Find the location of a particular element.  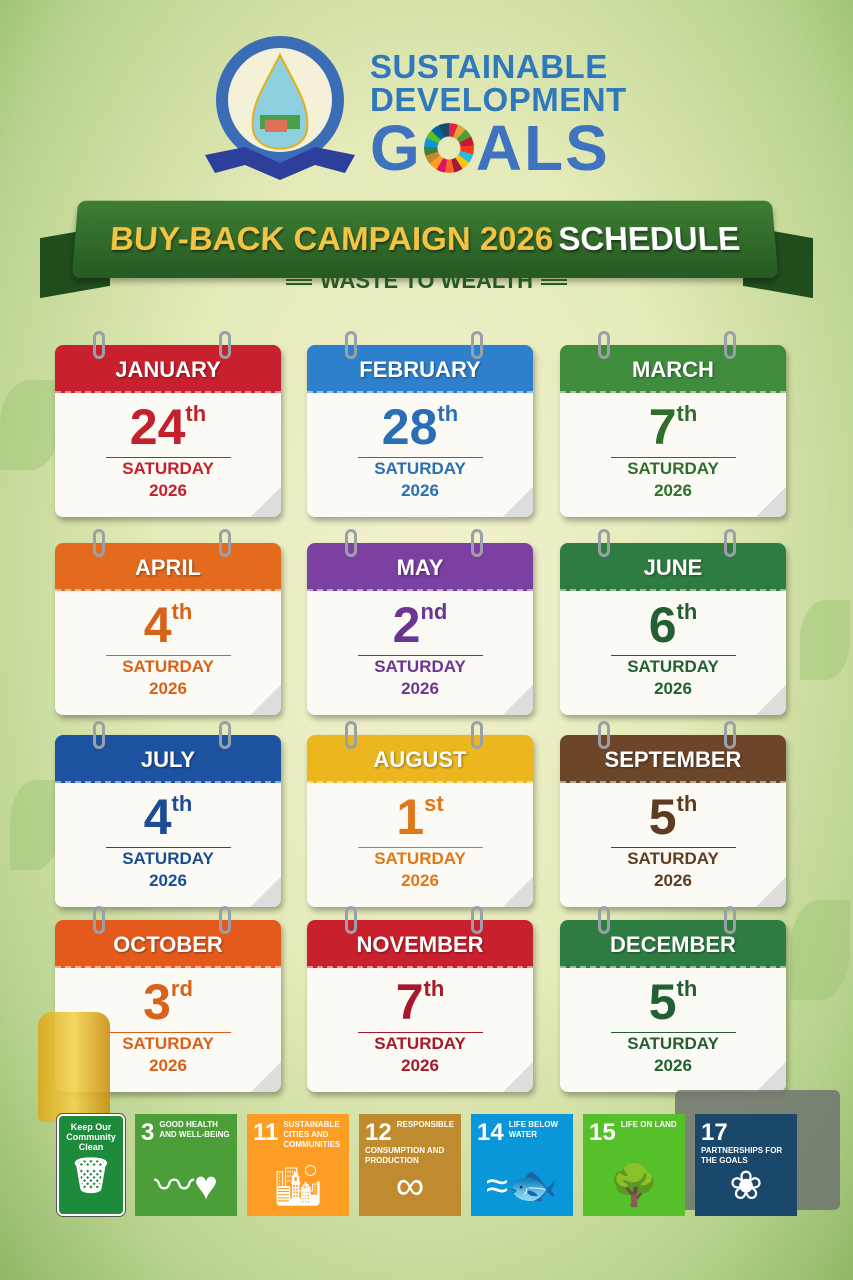

goal-number: 17 is located at coordinates (714, 1132).